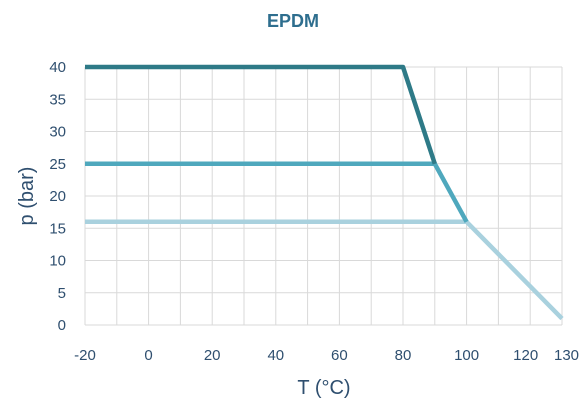  Describe the element at coordinates (339, 355) in the screenshot. I see `x-tick-label: 60` at that location.